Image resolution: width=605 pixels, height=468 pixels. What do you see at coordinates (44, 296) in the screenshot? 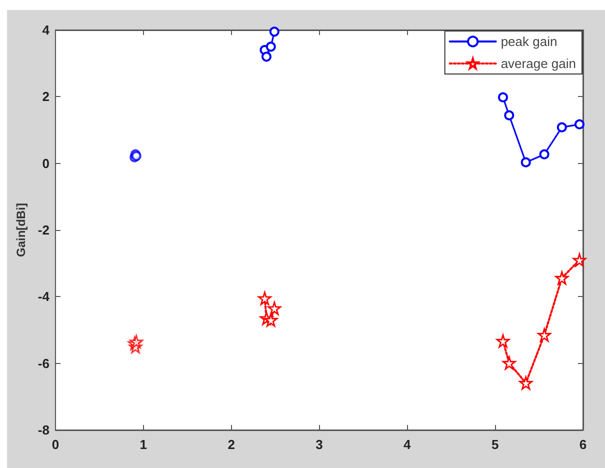
I see `y-tick-label: -4` at bounding box center [44, 296].